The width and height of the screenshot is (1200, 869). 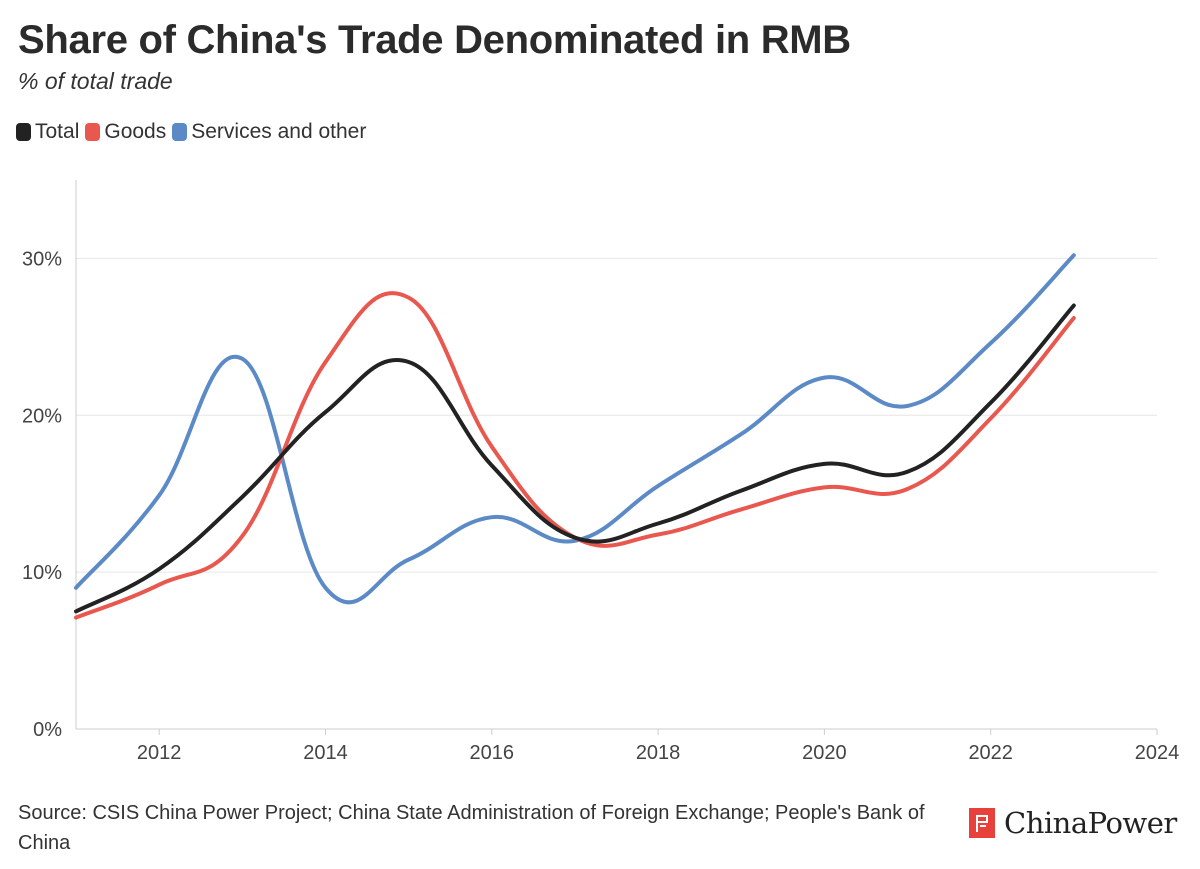 I want to click on chinapower-logo-icon, so click(x=982, y=823).